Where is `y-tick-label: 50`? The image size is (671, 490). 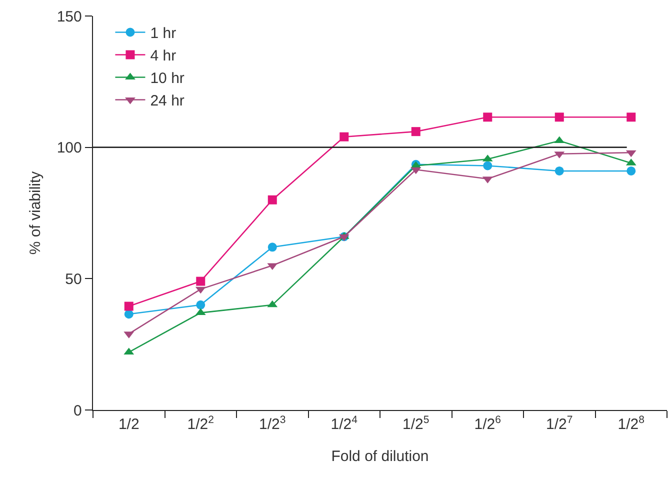
y-tick-label: 50 is located at coordinates (73, 279).